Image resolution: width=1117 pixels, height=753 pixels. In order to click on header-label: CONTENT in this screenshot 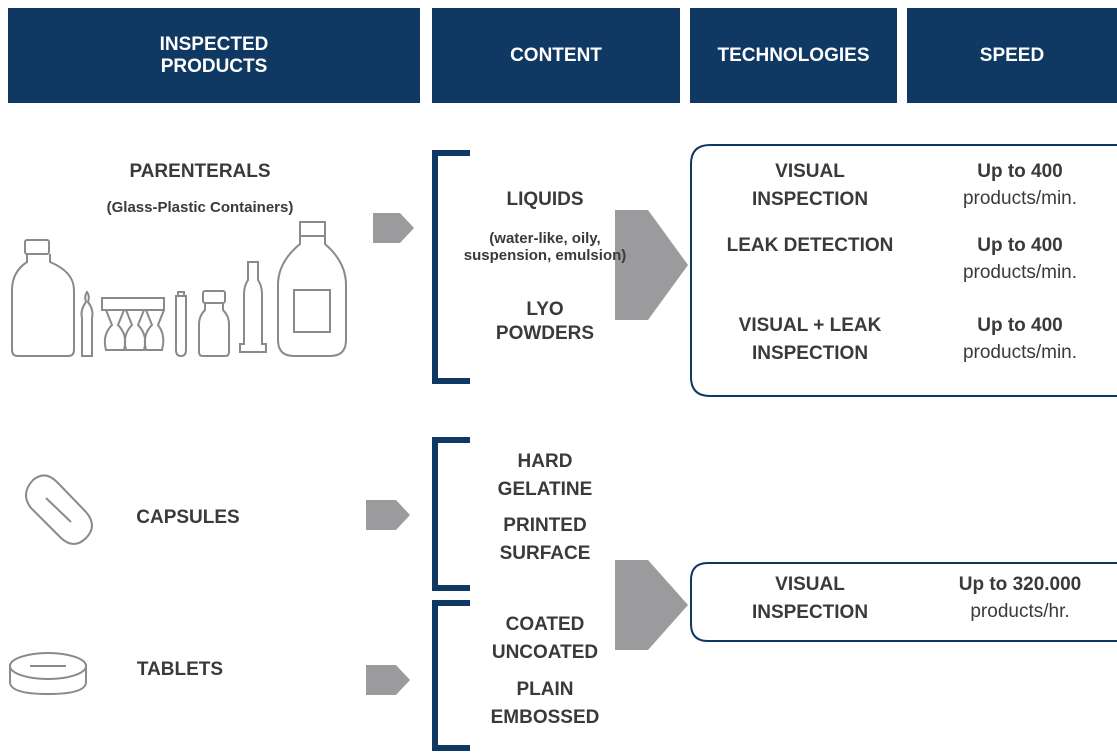, I will do `click(556, 55)`.